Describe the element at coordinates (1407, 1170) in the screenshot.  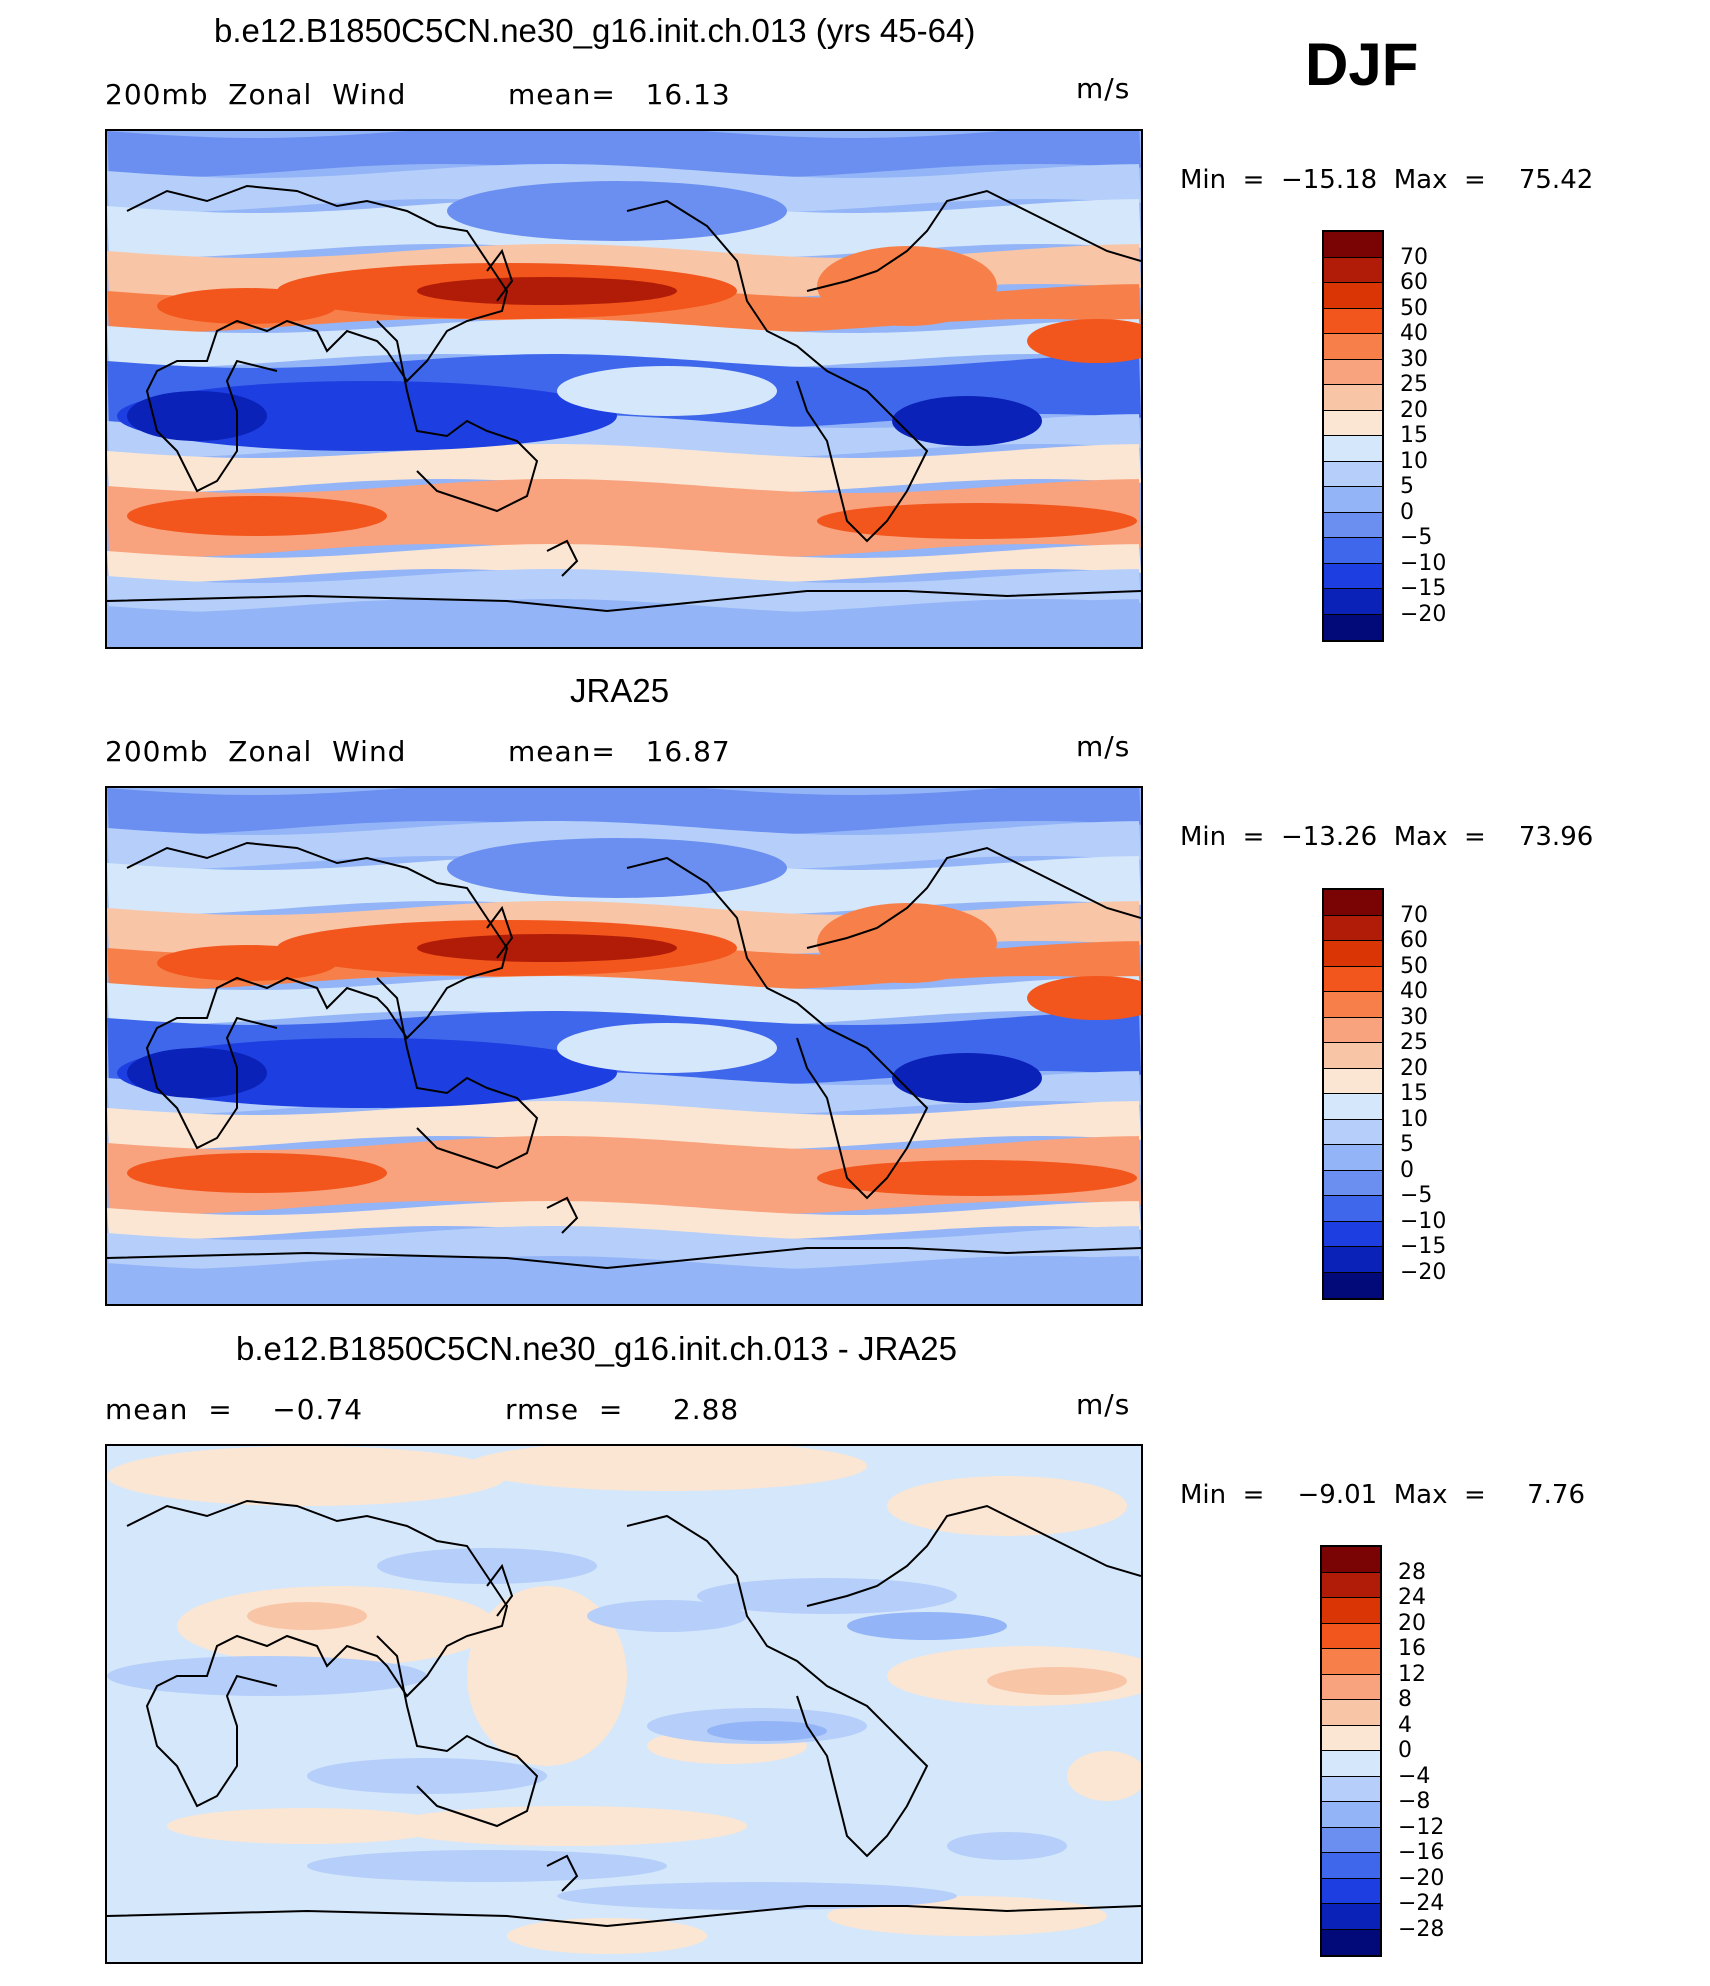
I see `colorbar-tick-label: 0` at that location.